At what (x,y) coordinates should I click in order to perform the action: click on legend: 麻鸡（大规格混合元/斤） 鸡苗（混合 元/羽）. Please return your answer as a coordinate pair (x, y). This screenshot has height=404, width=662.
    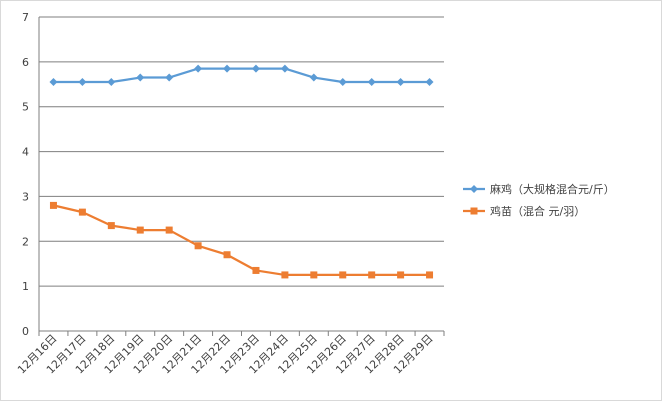
    Looking at the image, I should click on (539, 200).